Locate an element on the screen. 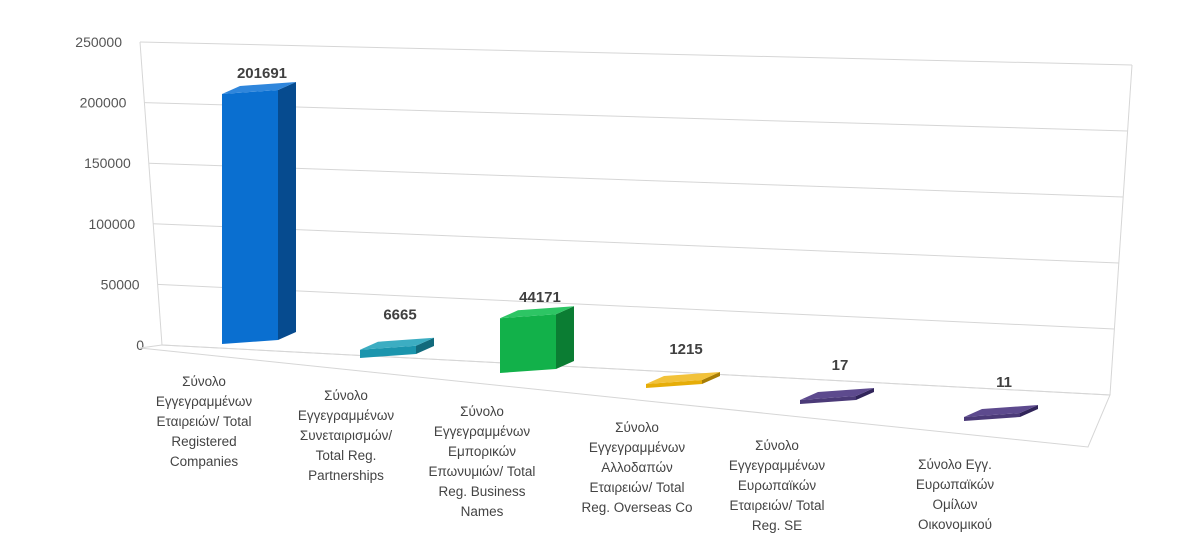 Image resolution: width=1200 pixels, height=536 pixels. category-label-line: Ομίλων is located at coordinates (954, 504).